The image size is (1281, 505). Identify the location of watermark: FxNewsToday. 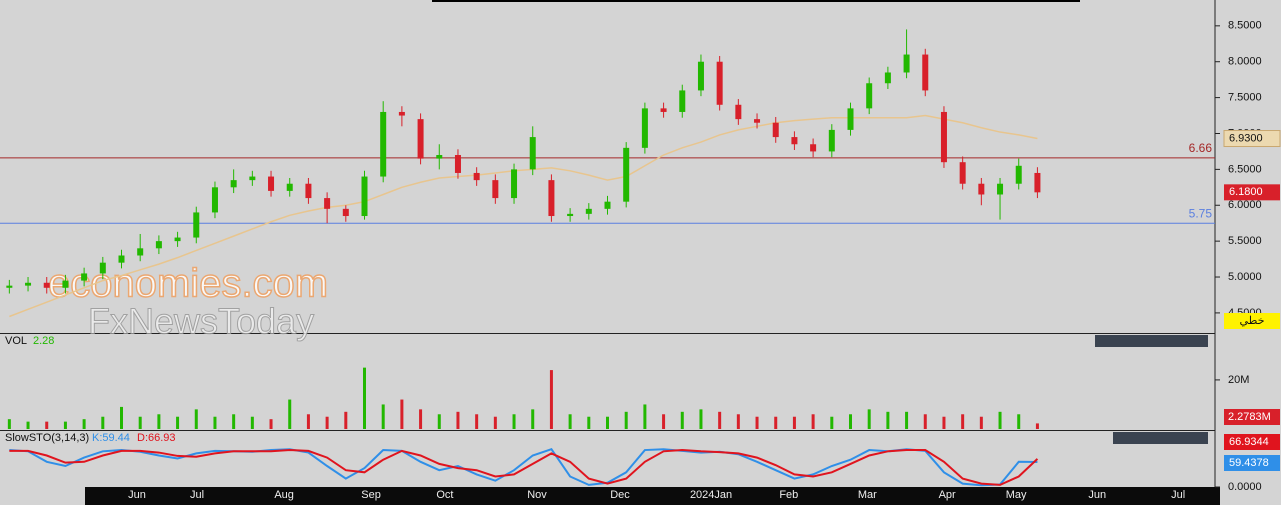
(201, 321).